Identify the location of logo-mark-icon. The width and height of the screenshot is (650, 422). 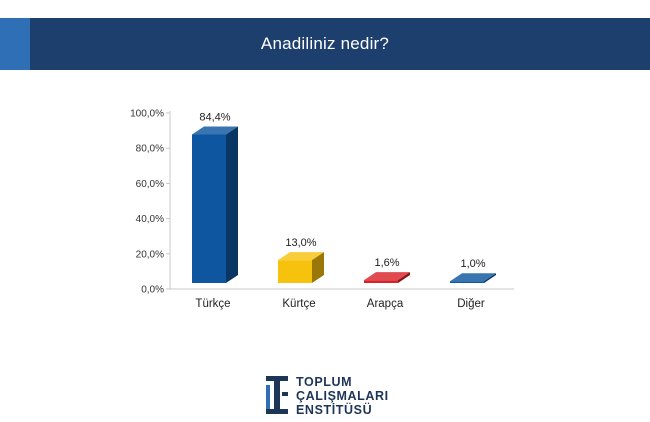
(277, 395).